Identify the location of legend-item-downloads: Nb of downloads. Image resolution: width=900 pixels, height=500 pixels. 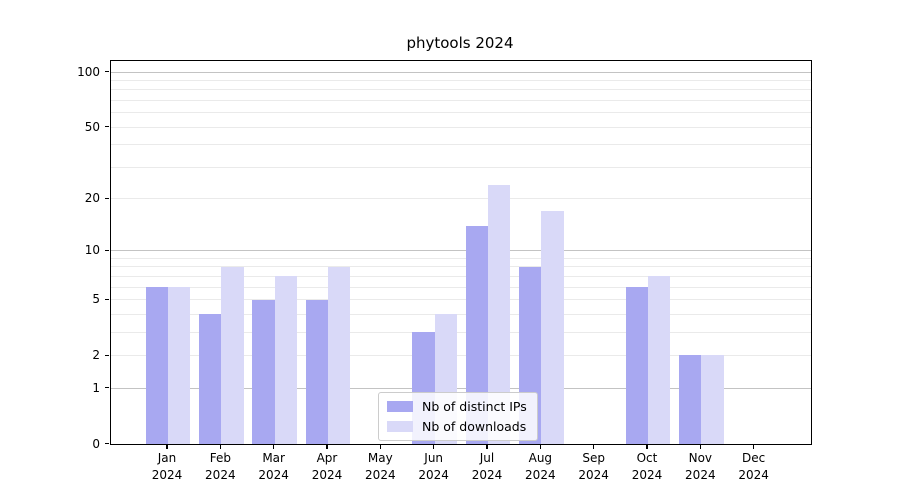
(457, 426).